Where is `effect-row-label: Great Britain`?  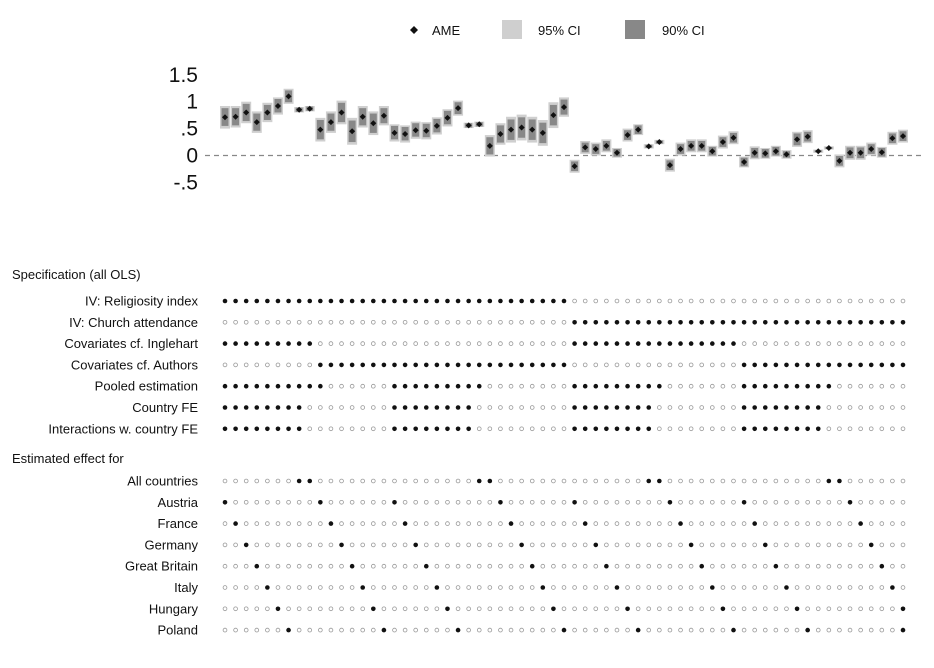 effect-row-label: Great Britain is located at coordinates (161, 566).